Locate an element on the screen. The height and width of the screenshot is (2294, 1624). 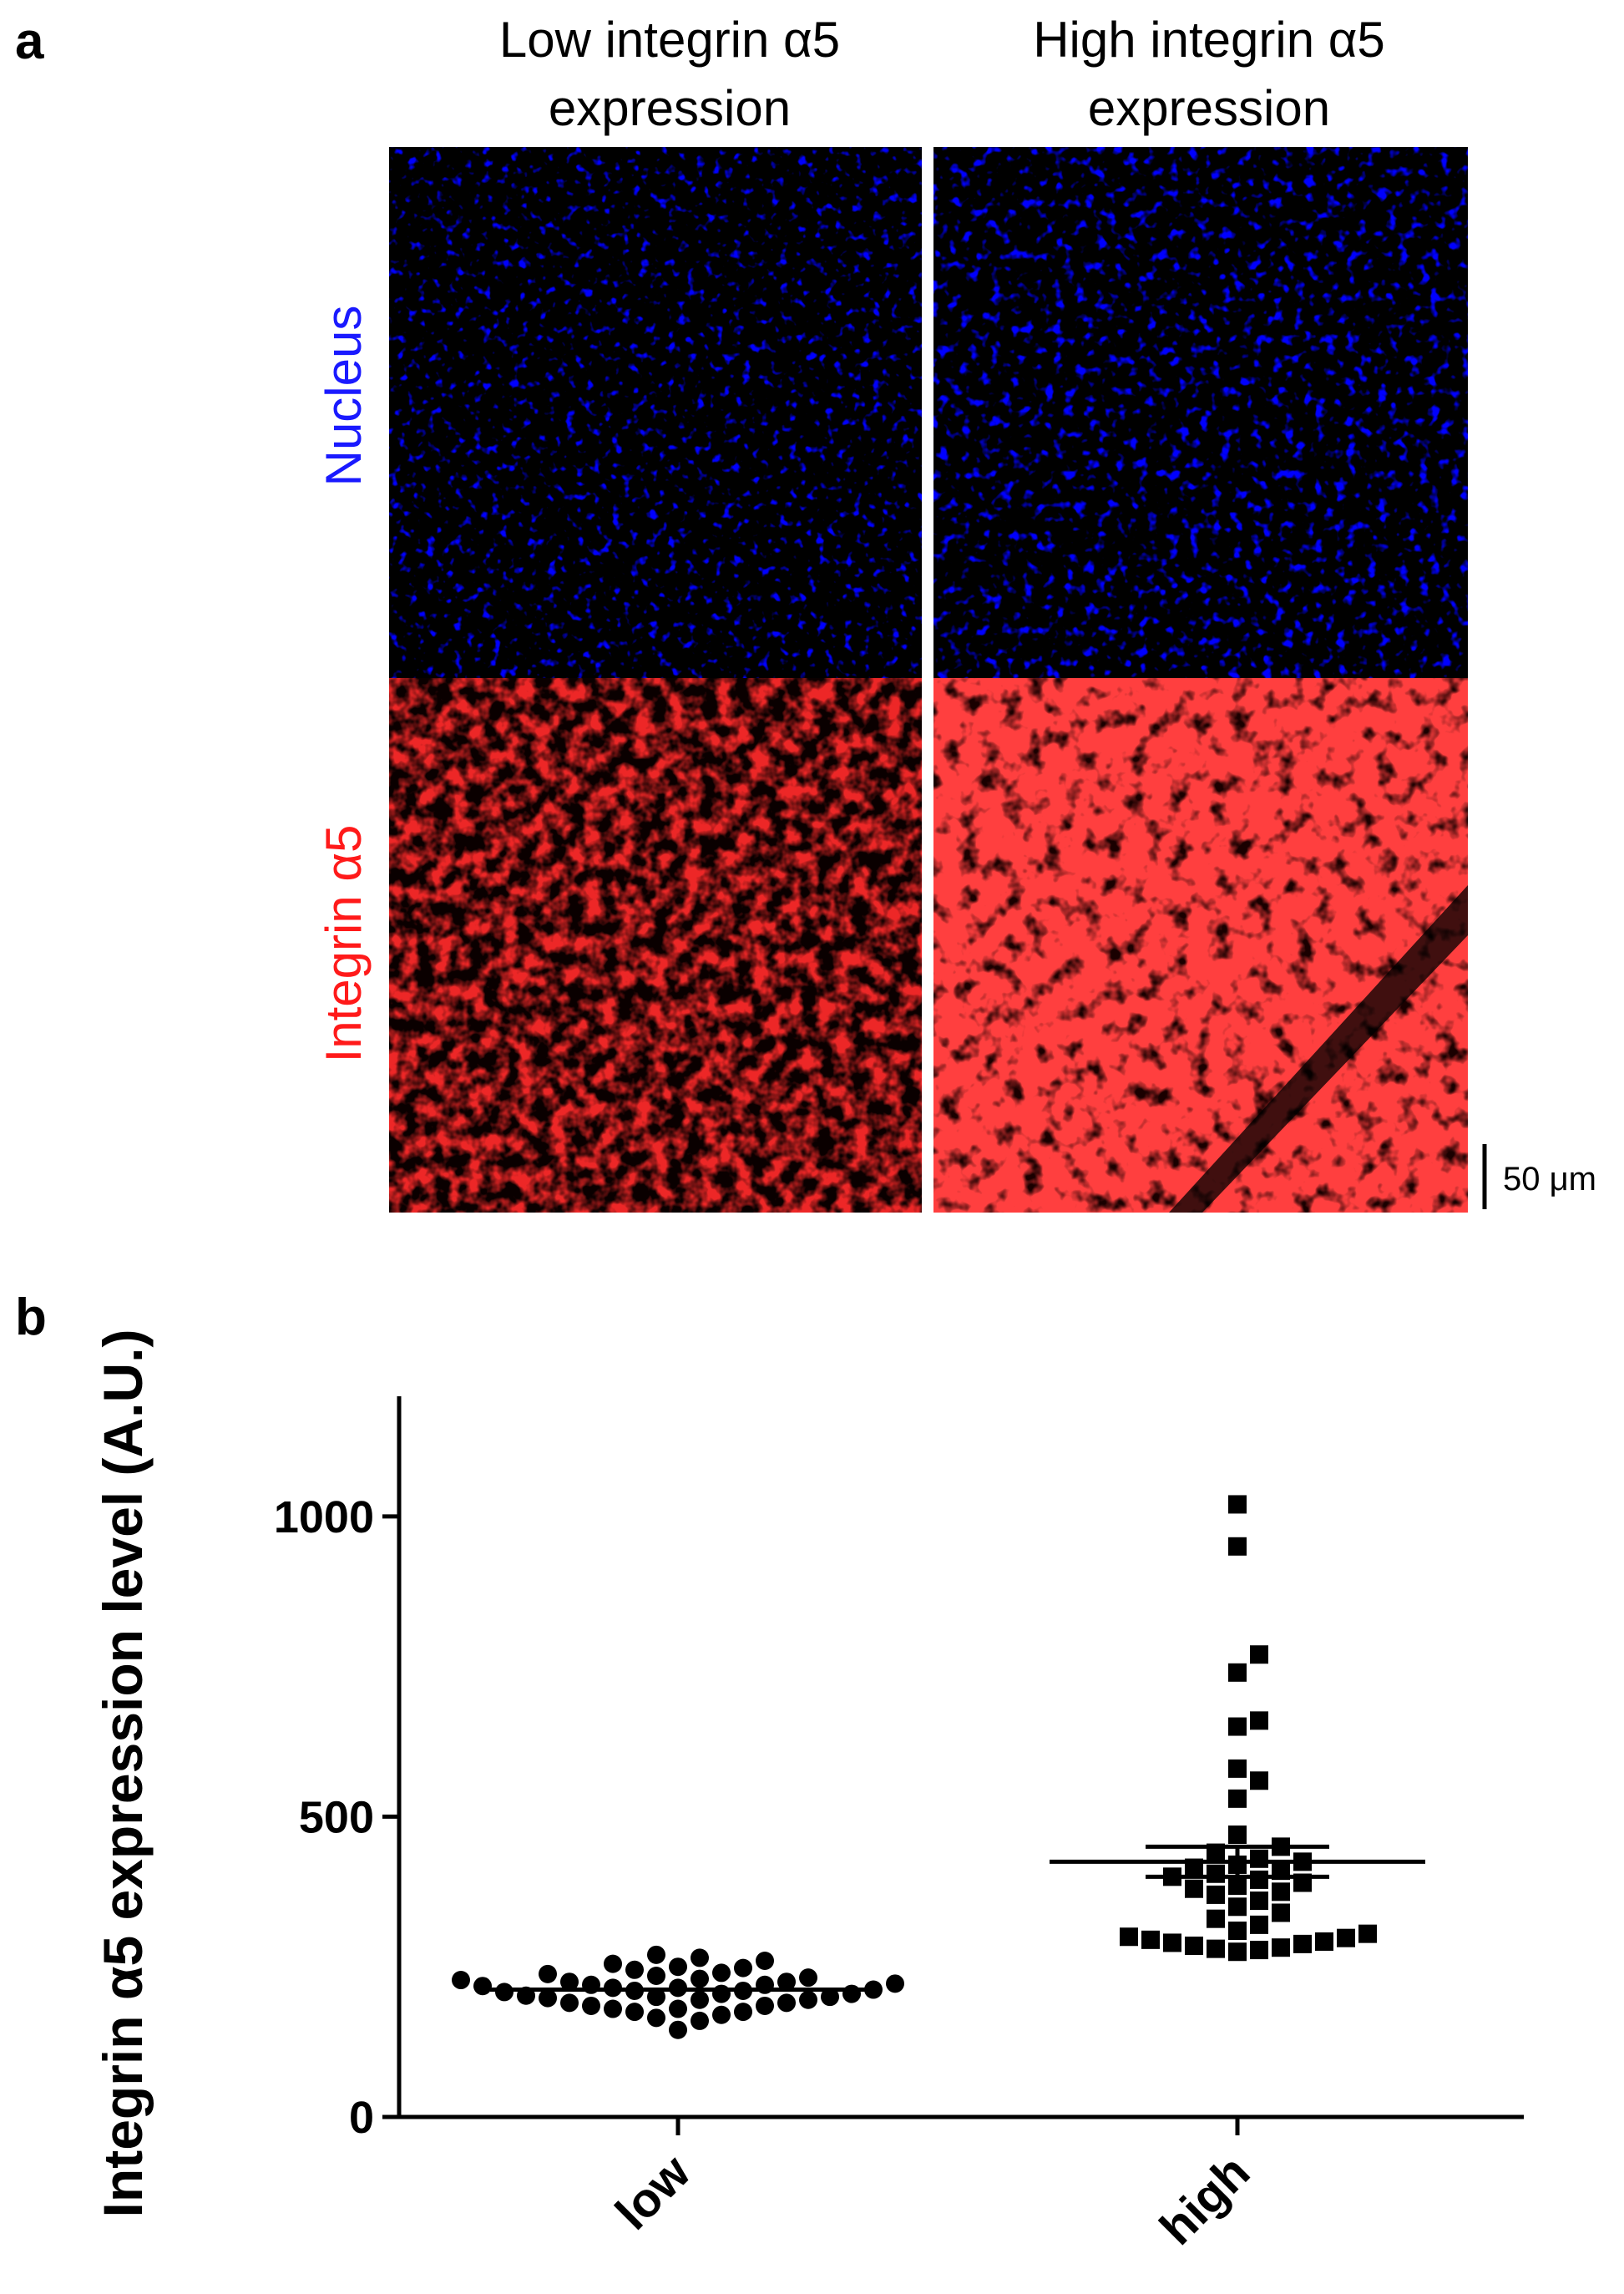
y-tick-label-0: 0 is located at coordinates (361, 2118).